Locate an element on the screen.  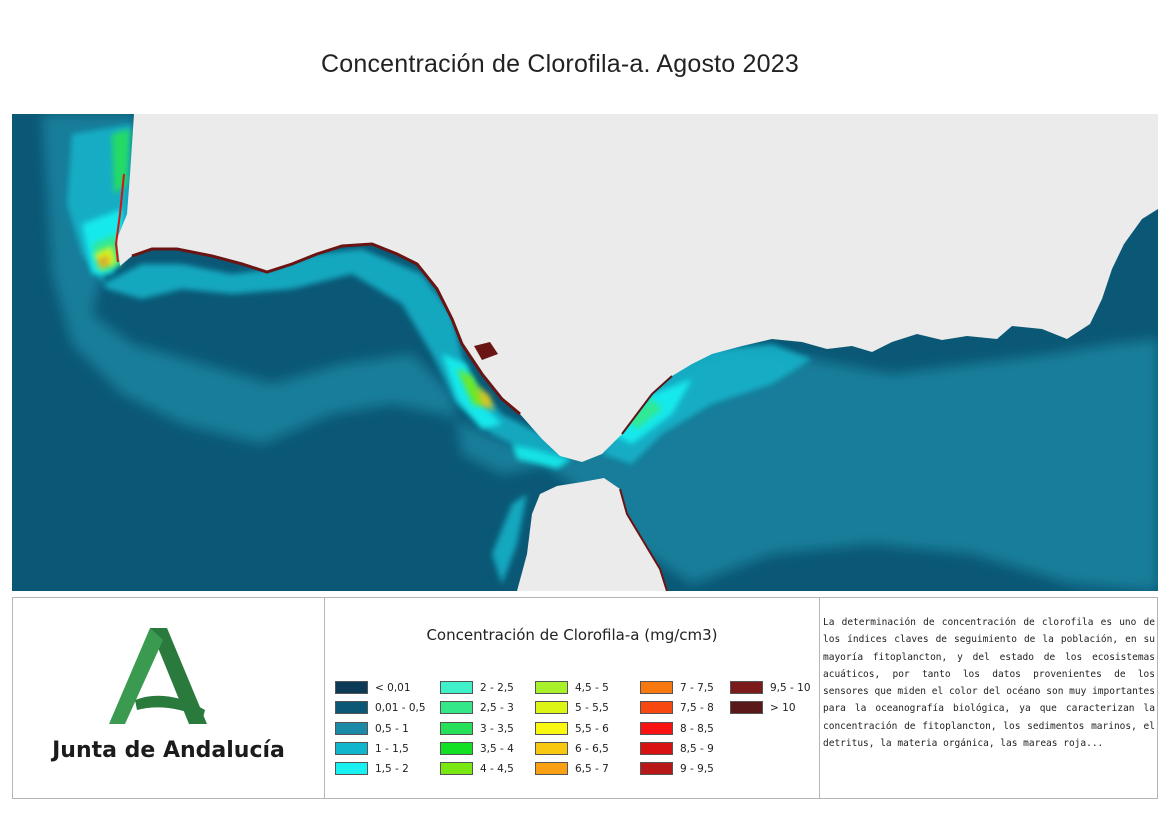
legend-label: 6 - 6,5 is located at coordinates (592, 748).